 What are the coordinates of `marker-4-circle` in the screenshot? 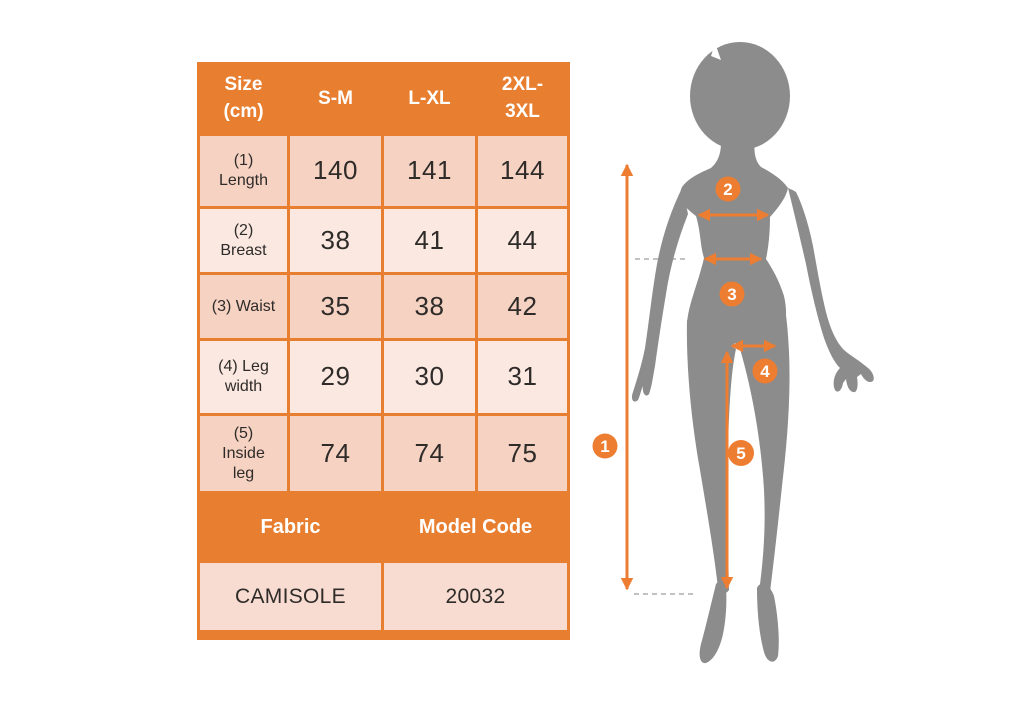 It's located at (765, 371).